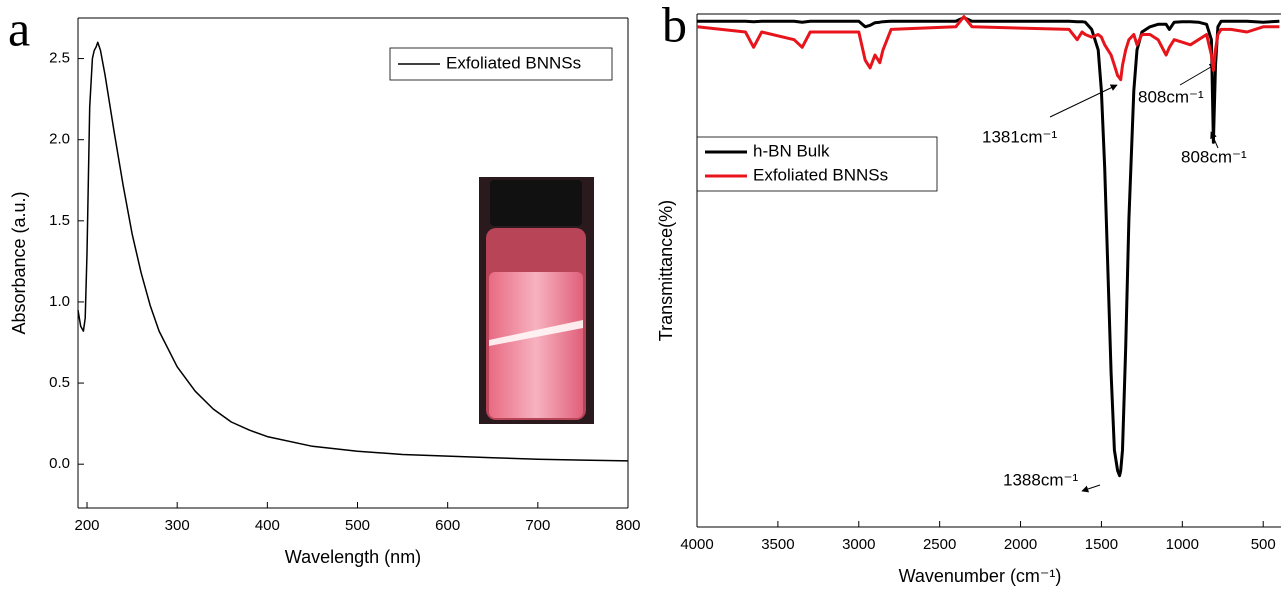  I want to click on y-axis-label: Absorbance (a.u.), so click(19, 262).